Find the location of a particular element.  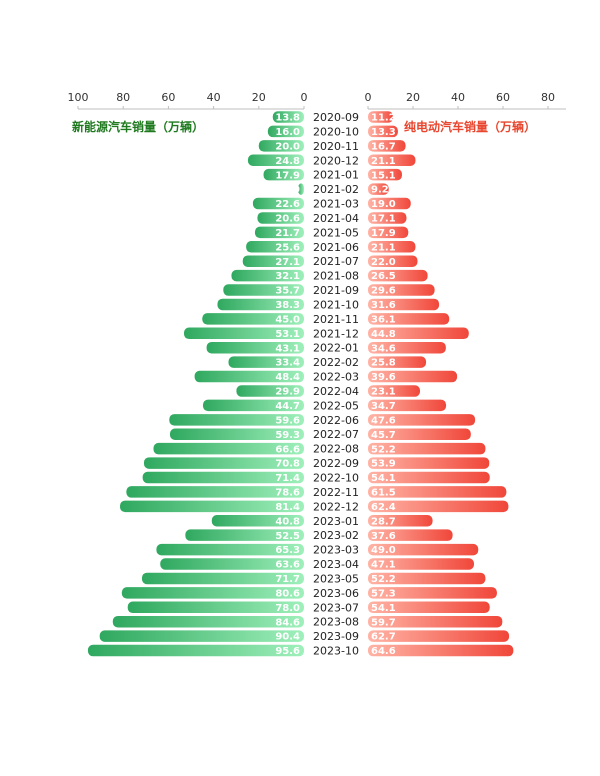

right-axis-tick-label: 60 is located at coordinates (503, 97).